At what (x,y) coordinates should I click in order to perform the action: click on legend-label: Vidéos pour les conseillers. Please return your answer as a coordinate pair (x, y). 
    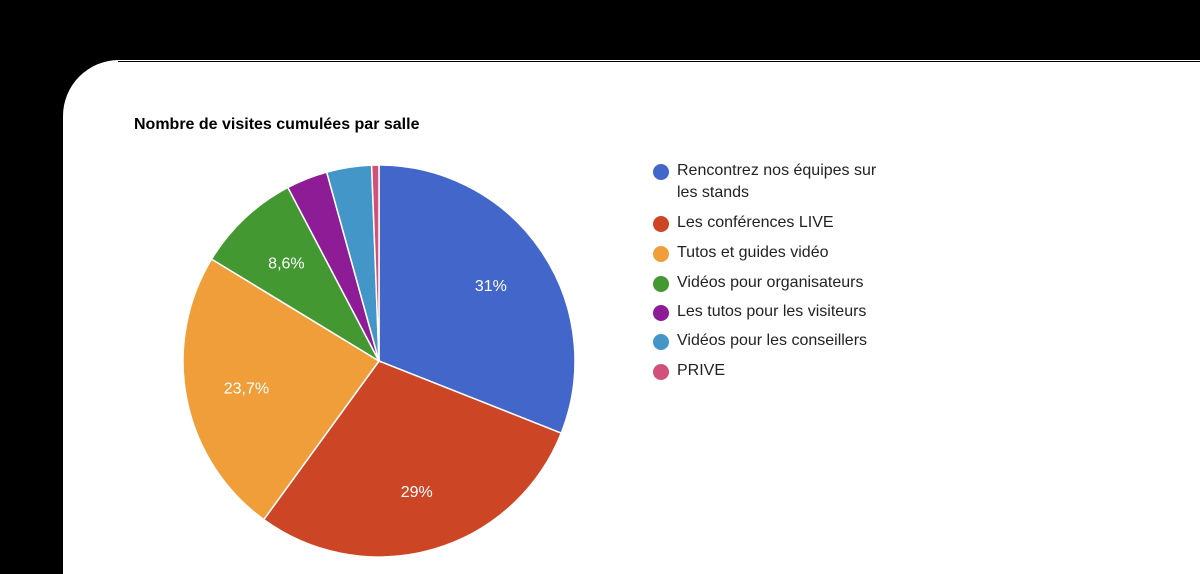
    Looking at the image, I should click on (772, 340).